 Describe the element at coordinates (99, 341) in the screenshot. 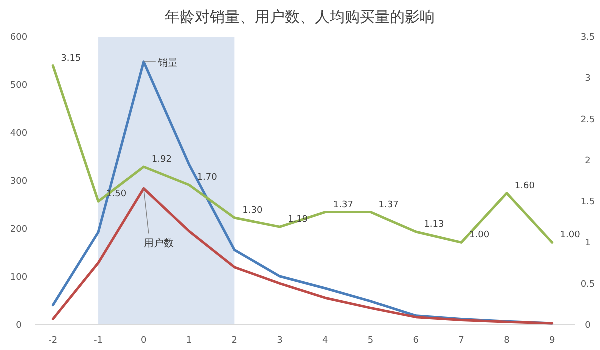

I see `x-tick-label: -1` at that location.